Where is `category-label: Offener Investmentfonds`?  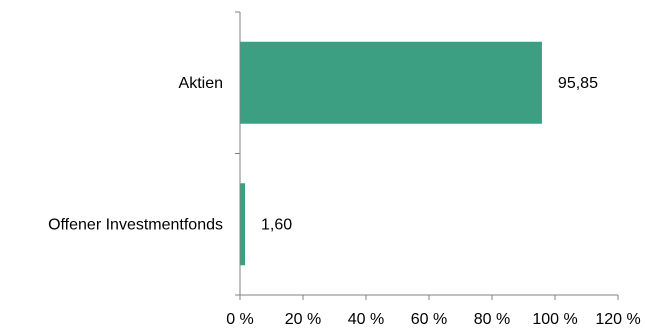 category-label: Offener Investmentfonds is located at coordinates (135, 224).